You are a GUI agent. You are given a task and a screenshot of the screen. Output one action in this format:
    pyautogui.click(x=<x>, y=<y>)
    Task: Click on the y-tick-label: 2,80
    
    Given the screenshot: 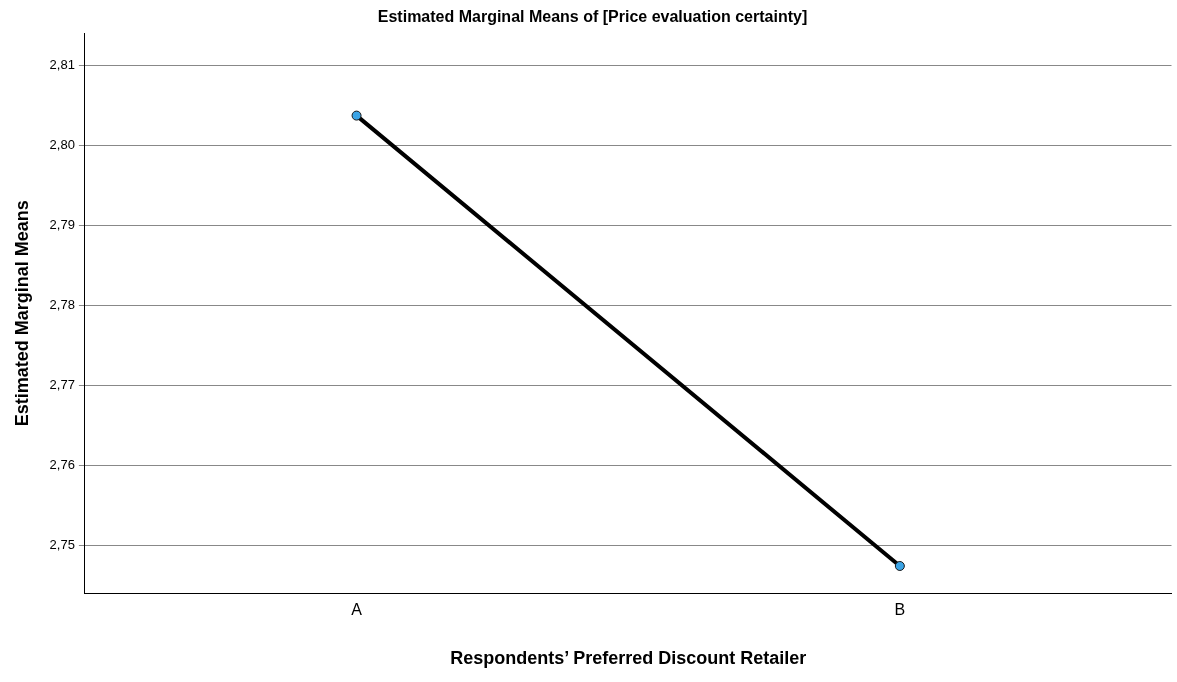 What is the action you would take?
    pyautogui.click(x=62, y=144)
    